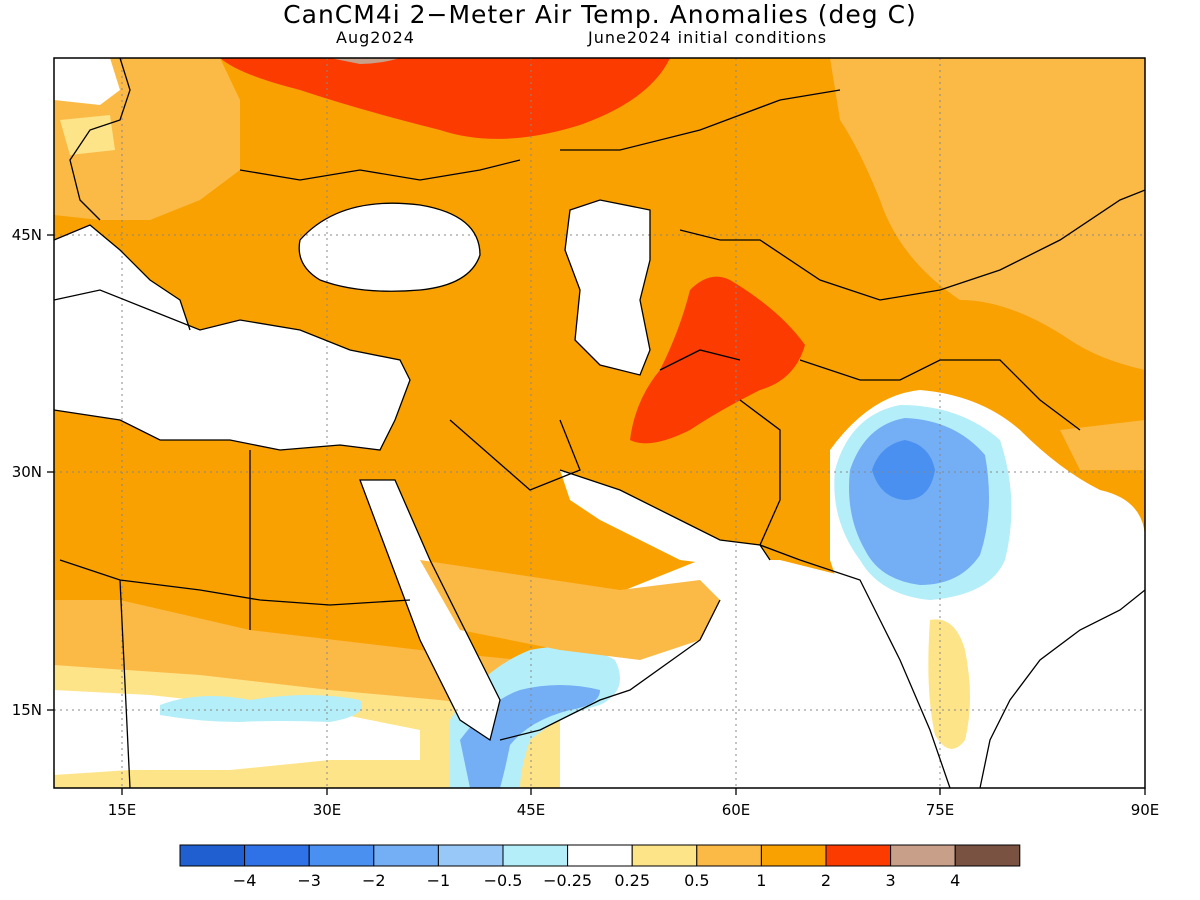  Describe the element at coordinates (245, 880) in the screenshot. I see `colorbar-label: −4` at that location.